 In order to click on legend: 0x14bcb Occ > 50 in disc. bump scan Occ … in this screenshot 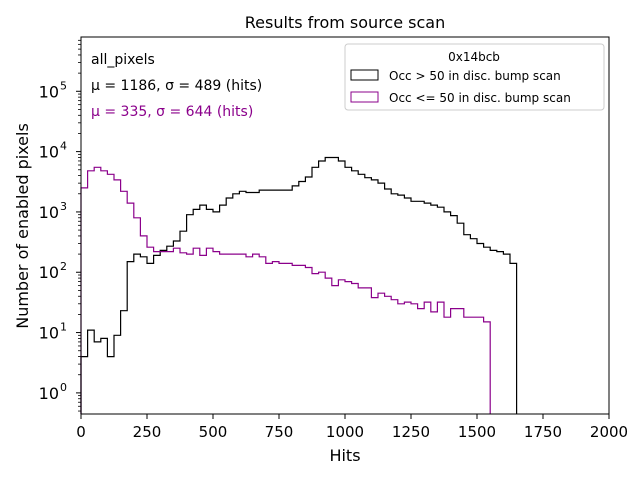, I will do `click(474, 77)`.